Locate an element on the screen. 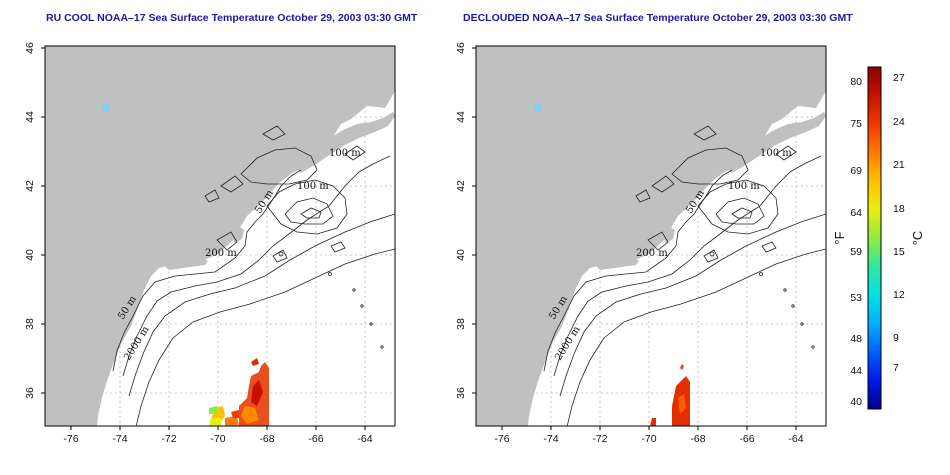 Image resolution: width=950 pixels, height=475 pixels. colorbar-gradient is located at coordinates (874, 238).